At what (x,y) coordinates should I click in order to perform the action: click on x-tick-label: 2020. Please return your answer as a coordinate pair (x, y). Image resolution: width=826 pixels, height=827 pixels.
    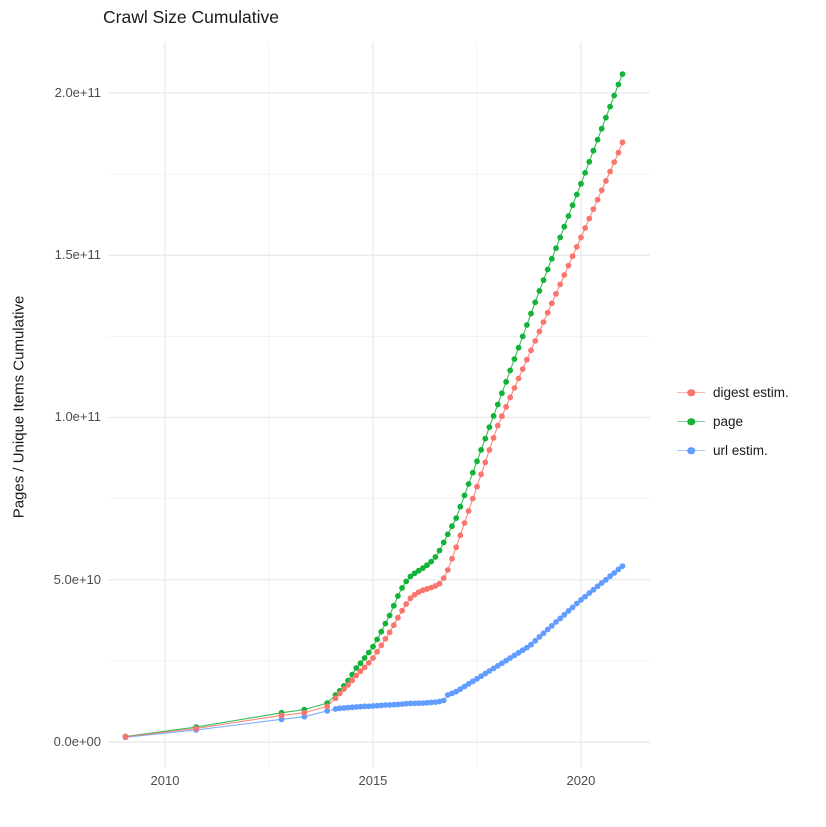
    Looking at the image, I should click on (581, 780).